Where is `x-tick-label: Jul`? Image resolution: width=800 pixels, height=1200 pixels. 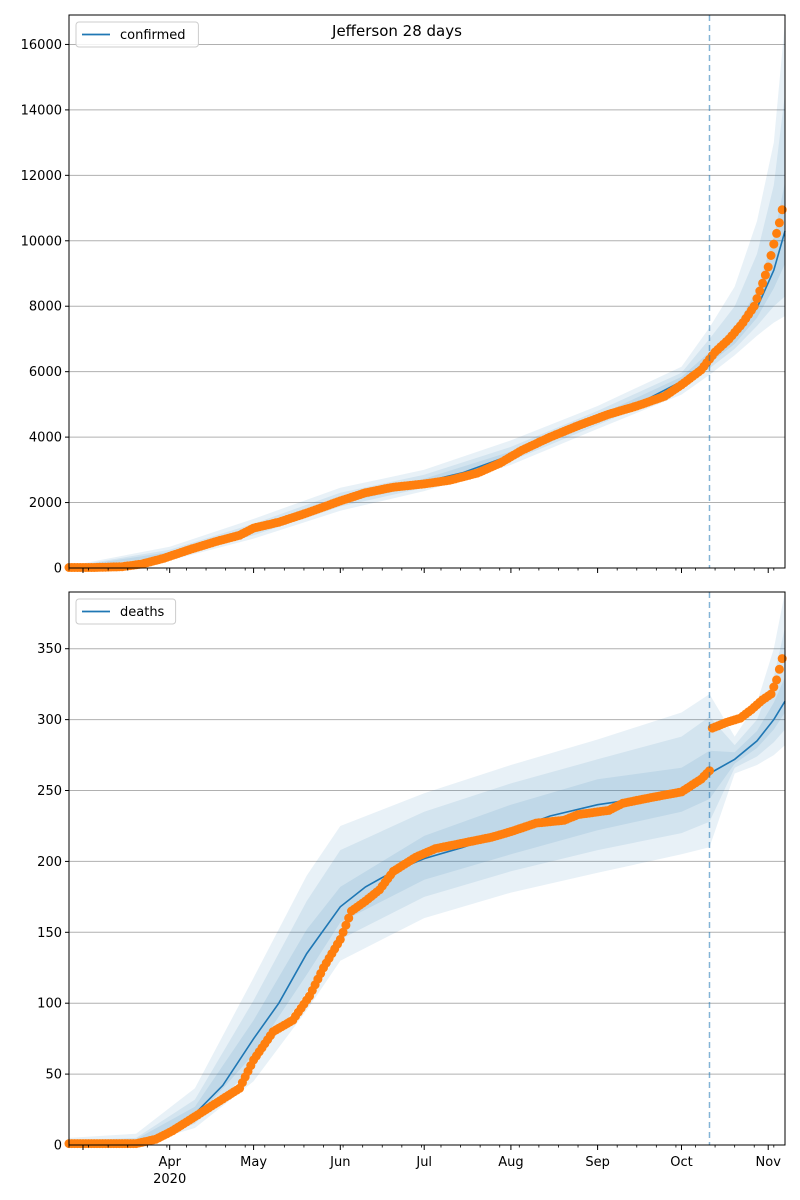
x-tick-label: Jul is located at coordinates (423, 1162).